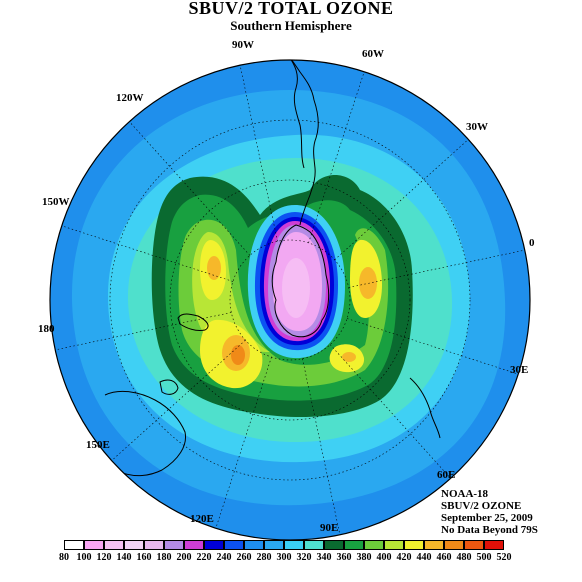 This screenshot has width=582, height=582. I want to click on legend-label: 480, so click(464, 557).